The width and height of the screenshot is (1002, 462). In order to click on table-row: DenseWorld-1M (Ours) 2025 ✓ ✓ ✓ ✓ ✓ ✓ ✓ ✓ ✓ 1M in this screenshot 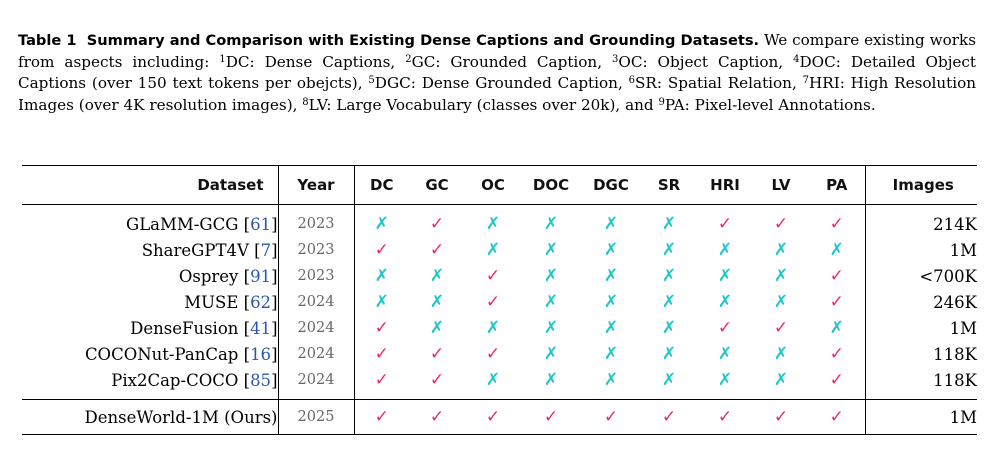, I will do `click(499, 417)`.